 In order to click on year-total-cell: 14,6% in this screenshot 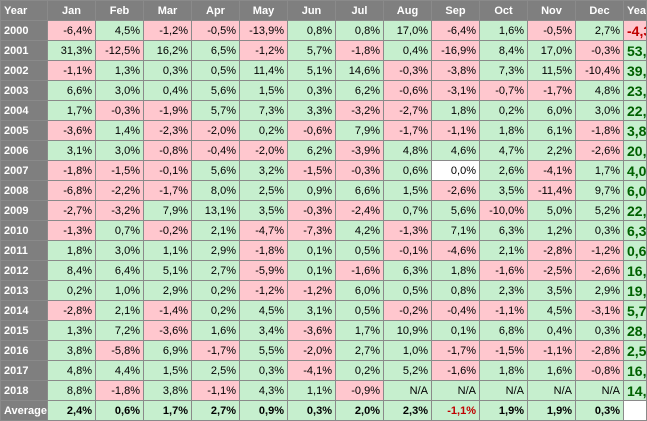, I will do `click(635, 390)`.